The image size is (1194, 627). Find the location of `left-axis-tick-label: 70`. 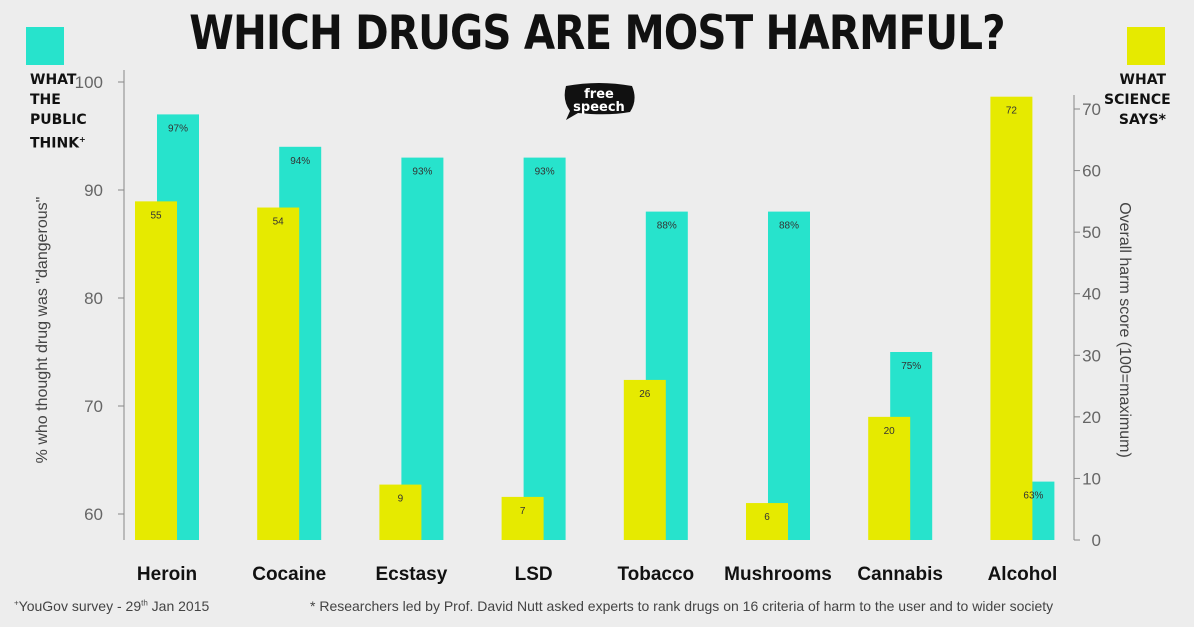

left-axis-tick-label: 70 is located at coordinates (93, 406).